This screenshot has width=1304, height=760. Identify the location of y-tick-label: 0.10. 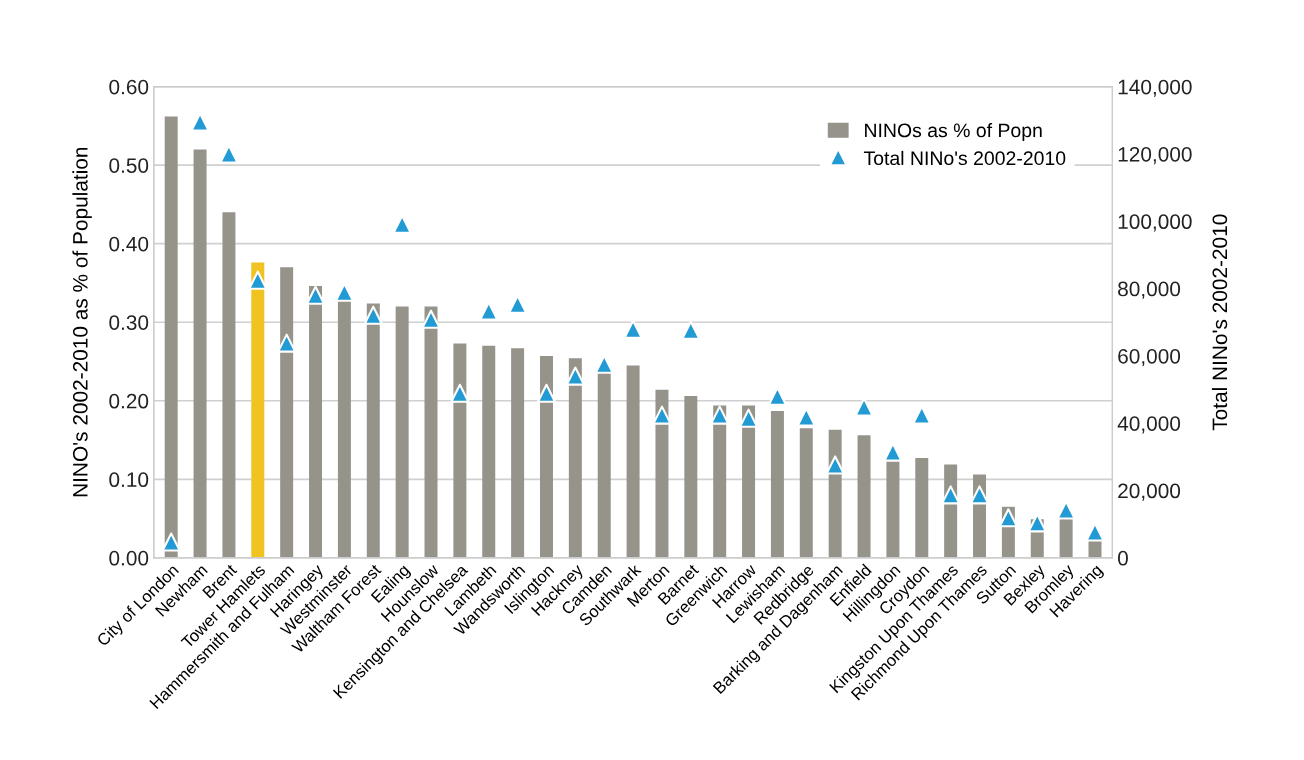
(129, 480).